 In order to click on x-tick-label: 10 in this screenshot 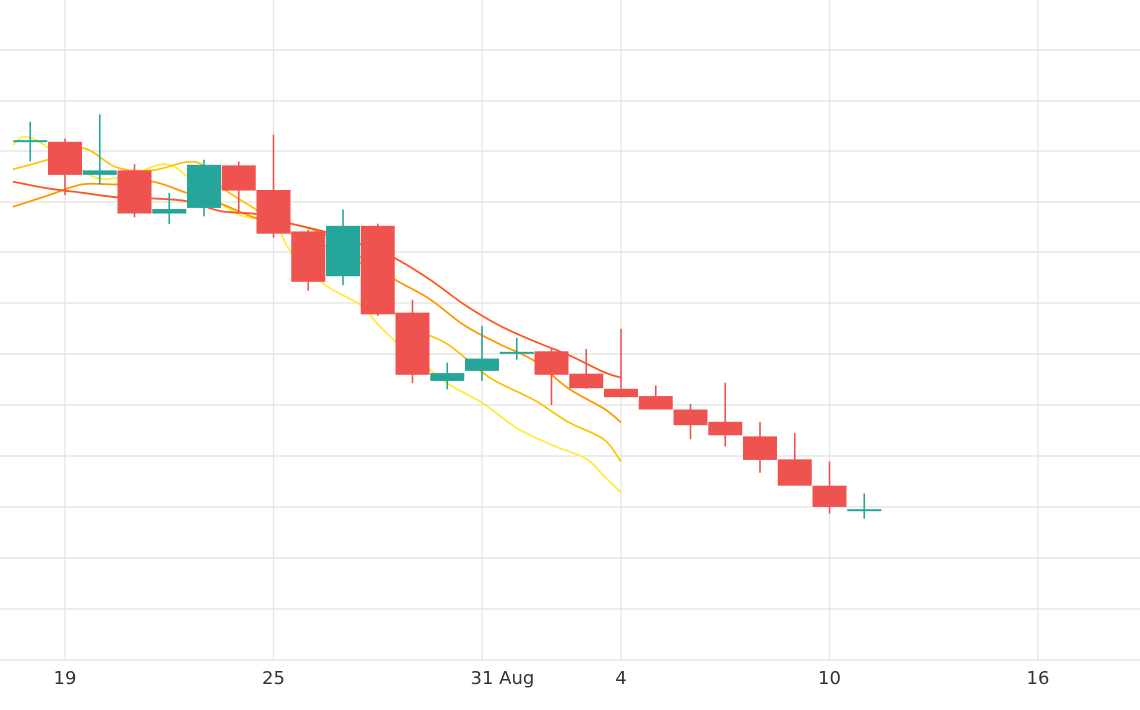, I will do `click(829, 678)`.